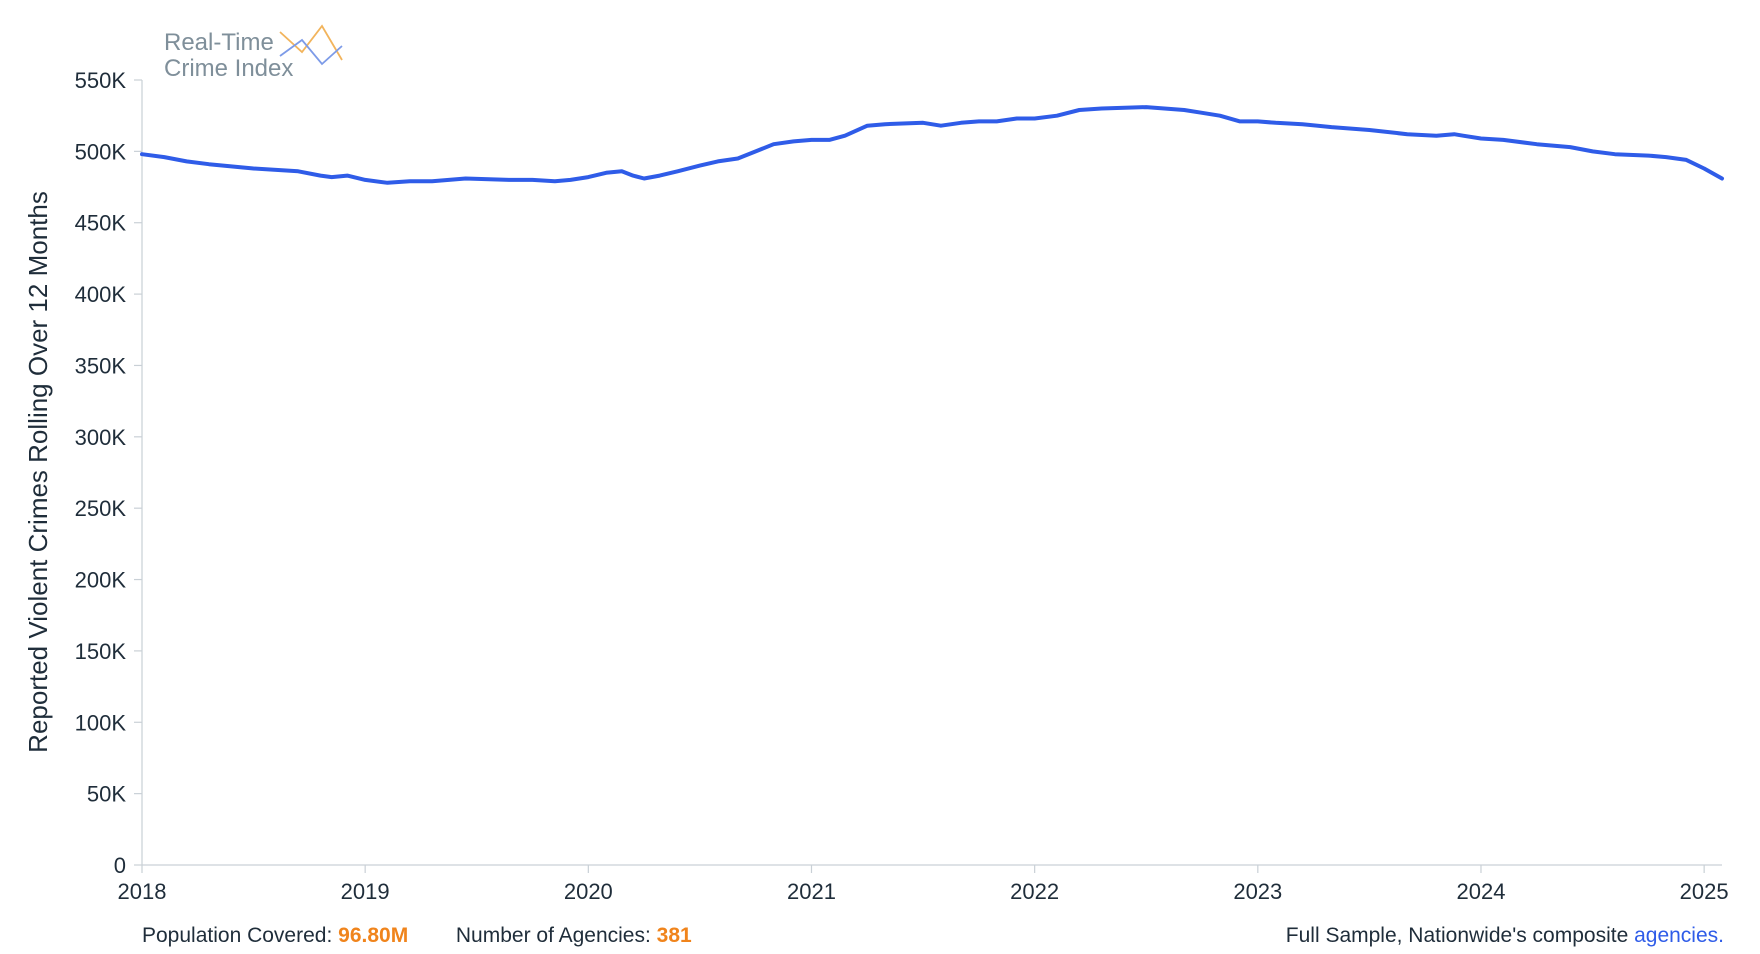 This screenshot has height=954, width=1760. What do you see at coordinates (1034, 891) in the screenshot?
I see `x-tick-label: 2022` at bounding box center [1034, 891].